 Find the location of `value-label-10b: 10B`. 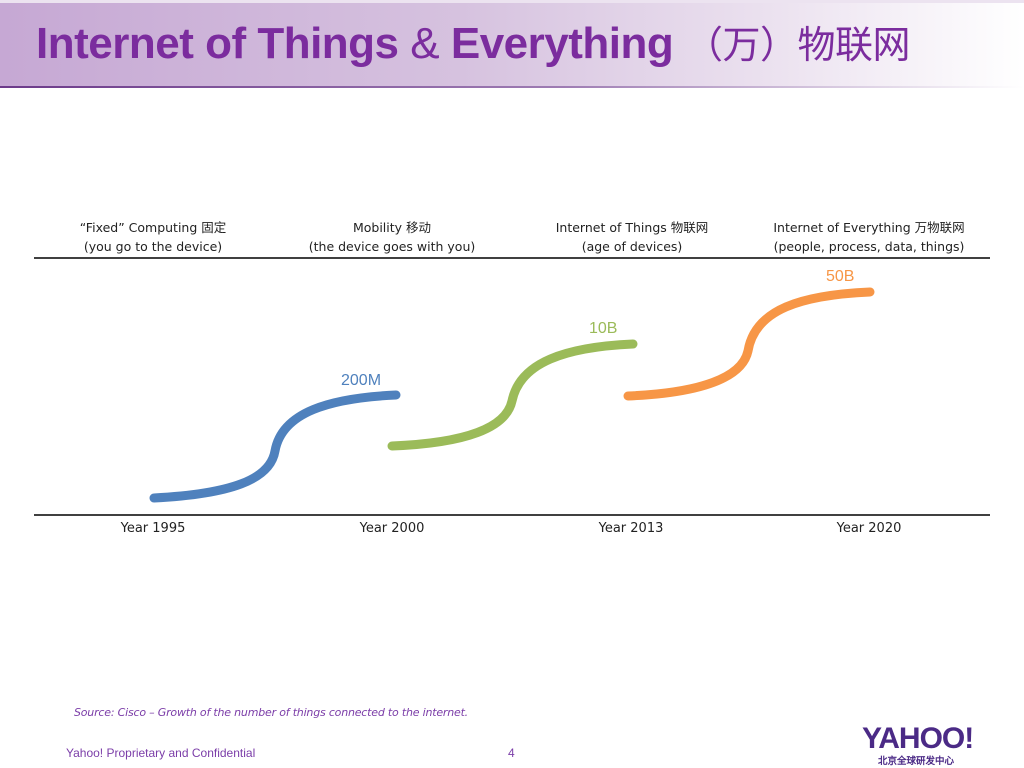

value-label-10b: 10B is located at coordinates (603, 328).